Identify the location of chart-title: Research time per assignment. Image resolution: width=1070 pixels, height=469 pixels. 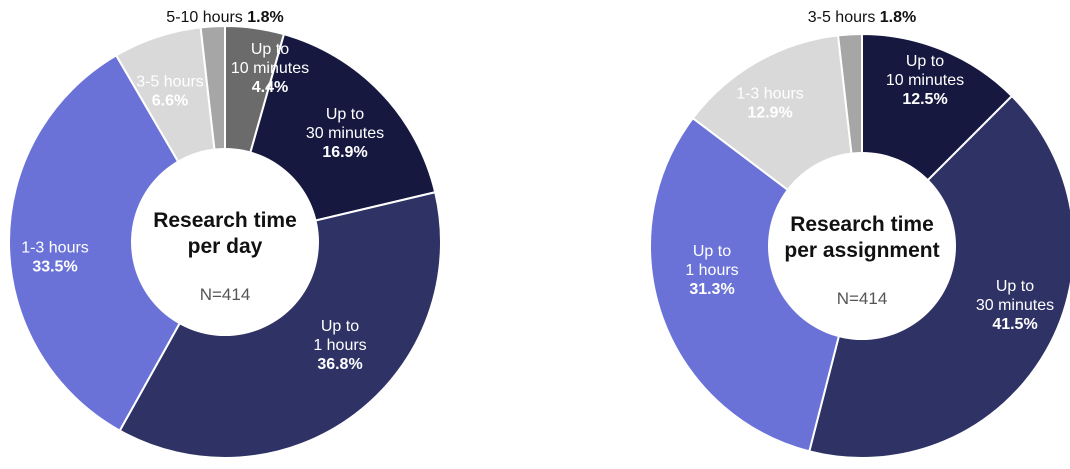
(861, 237).